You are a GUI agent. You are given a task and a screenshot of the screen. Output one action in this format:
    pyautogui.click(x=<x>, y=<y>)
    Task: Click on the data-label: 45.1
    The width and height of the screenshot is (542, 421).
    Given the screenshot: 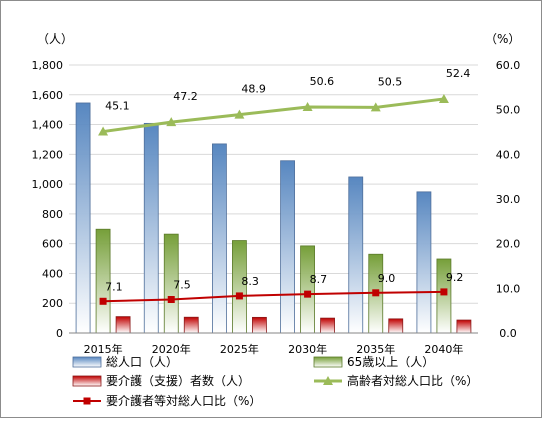 What is the action you would take?
    pyautogui.click(x=117, y=106)
    